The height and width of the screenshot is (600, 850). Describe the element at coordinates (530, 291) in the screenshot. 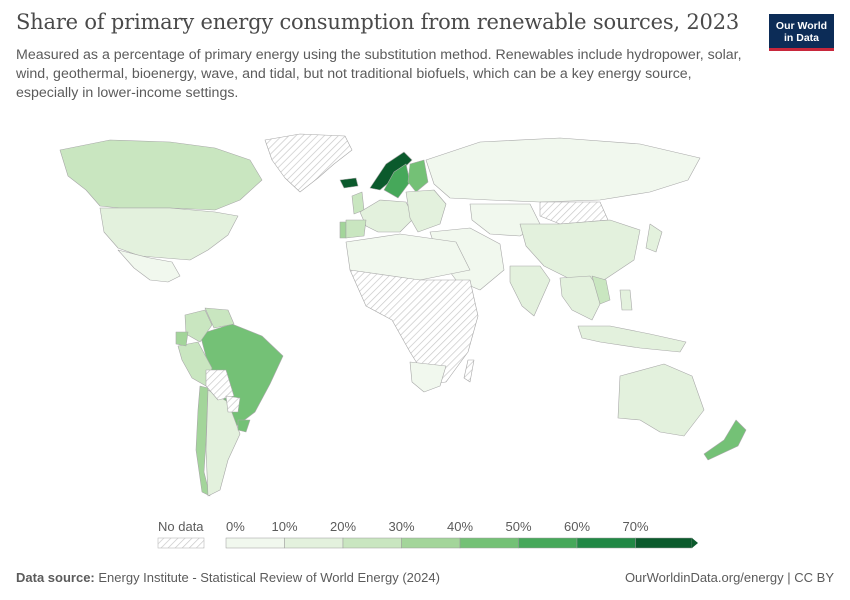

I see `region-india` at that location.